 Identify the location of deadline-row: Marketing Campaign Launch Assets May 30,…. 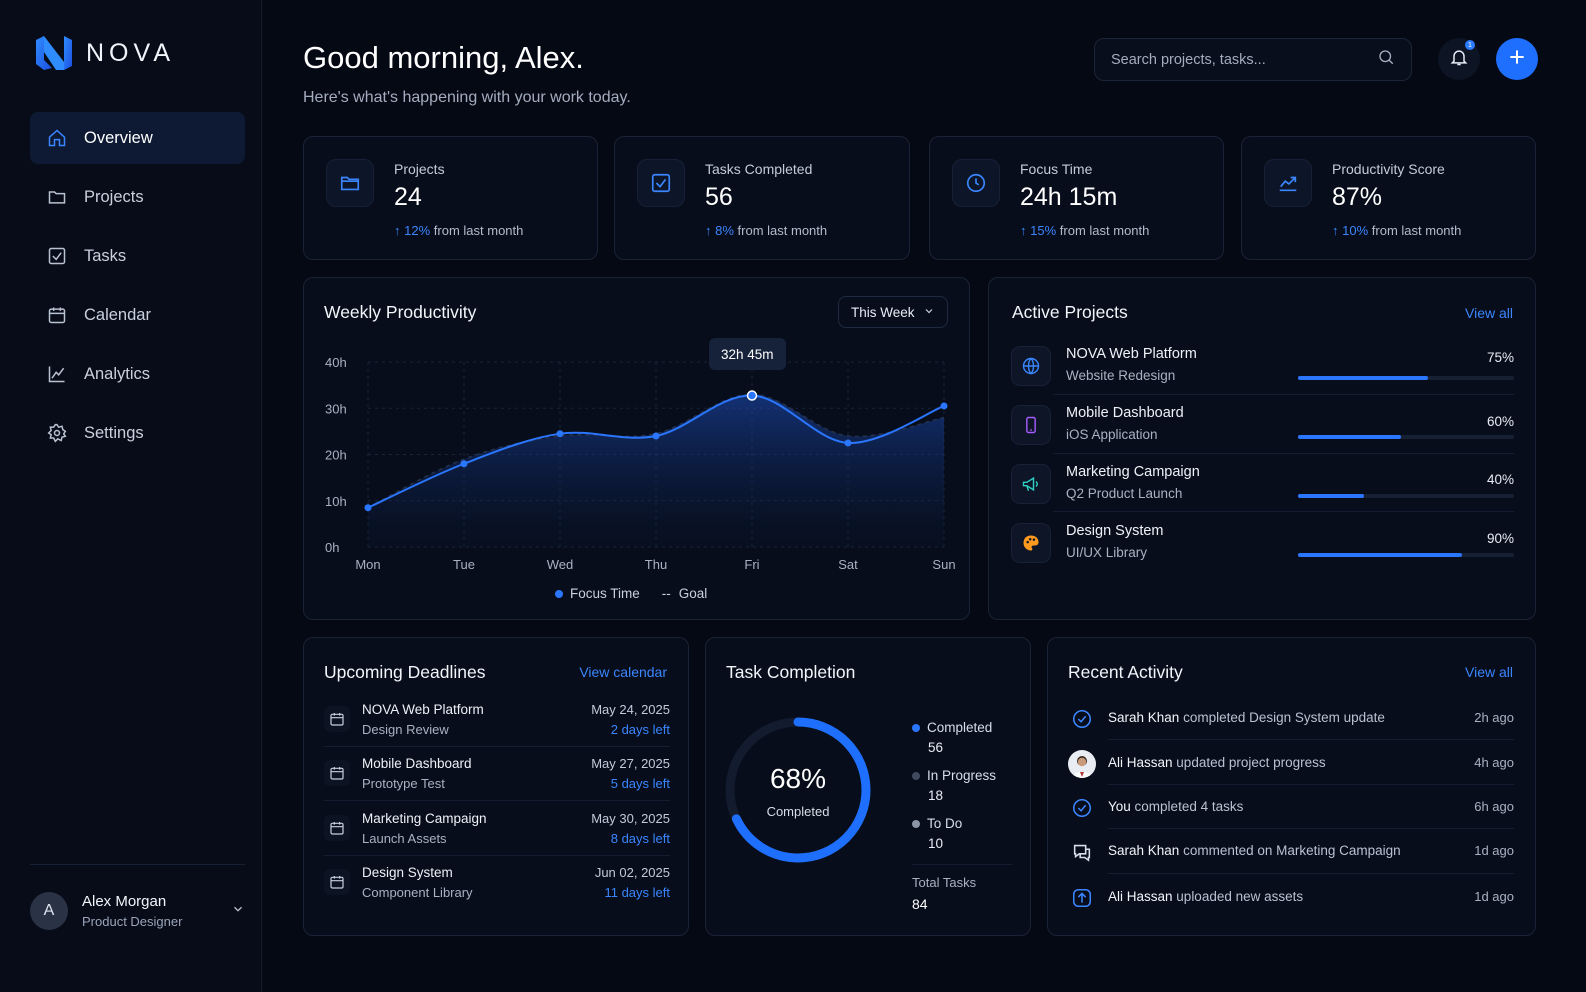
(497, 837).